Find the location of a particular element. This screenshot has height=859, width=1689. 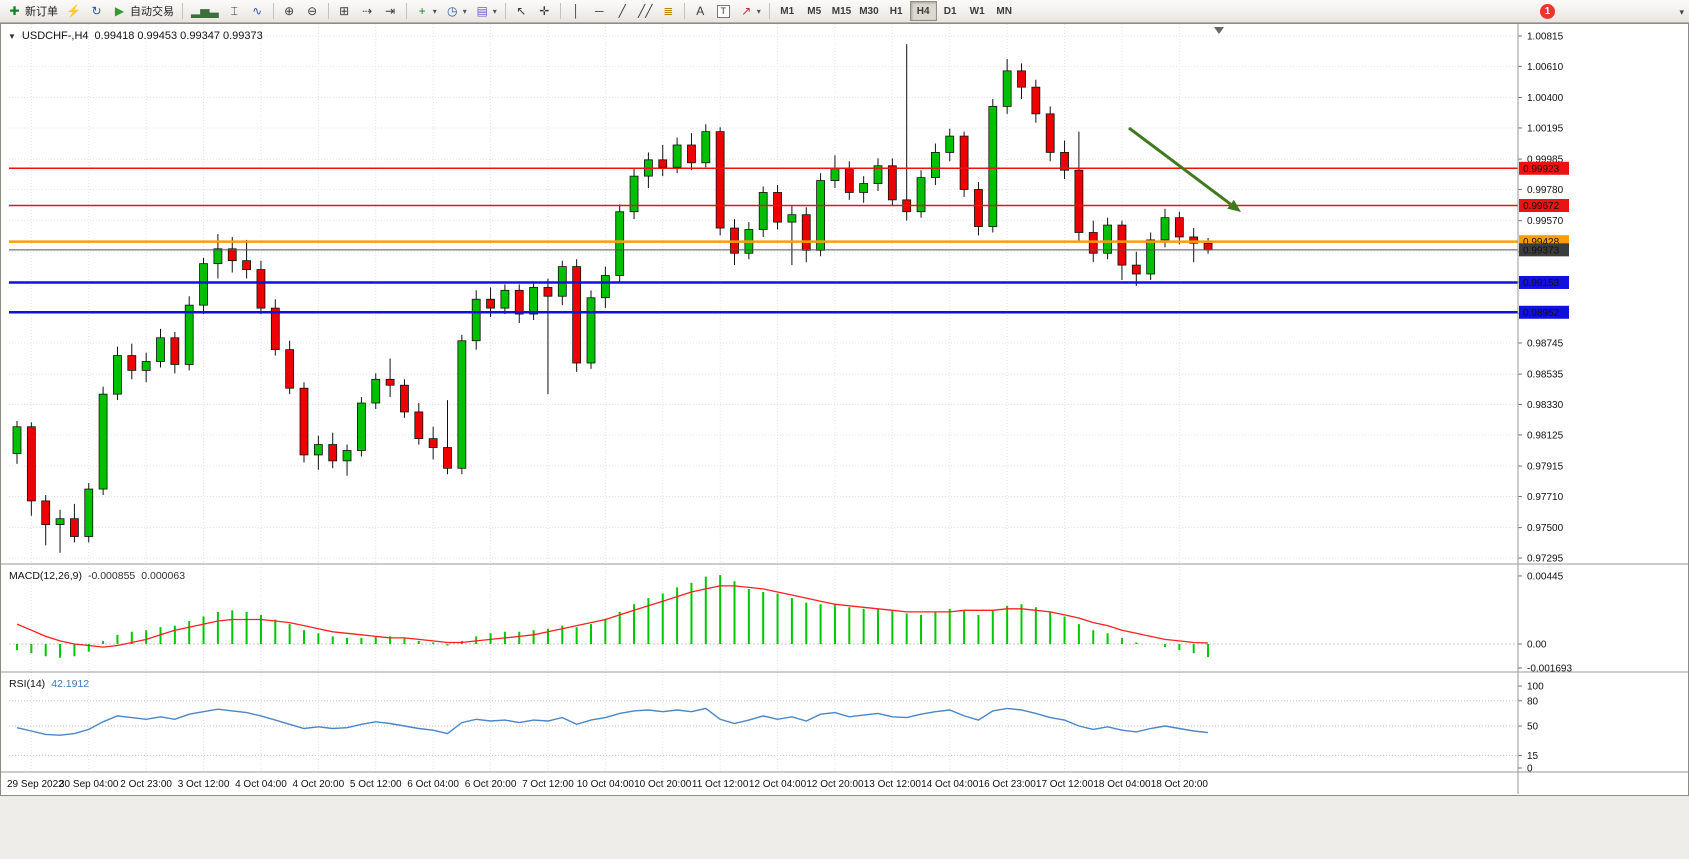

bar-chart-button: ▂▅▃ is located at coordinates (205, 11).